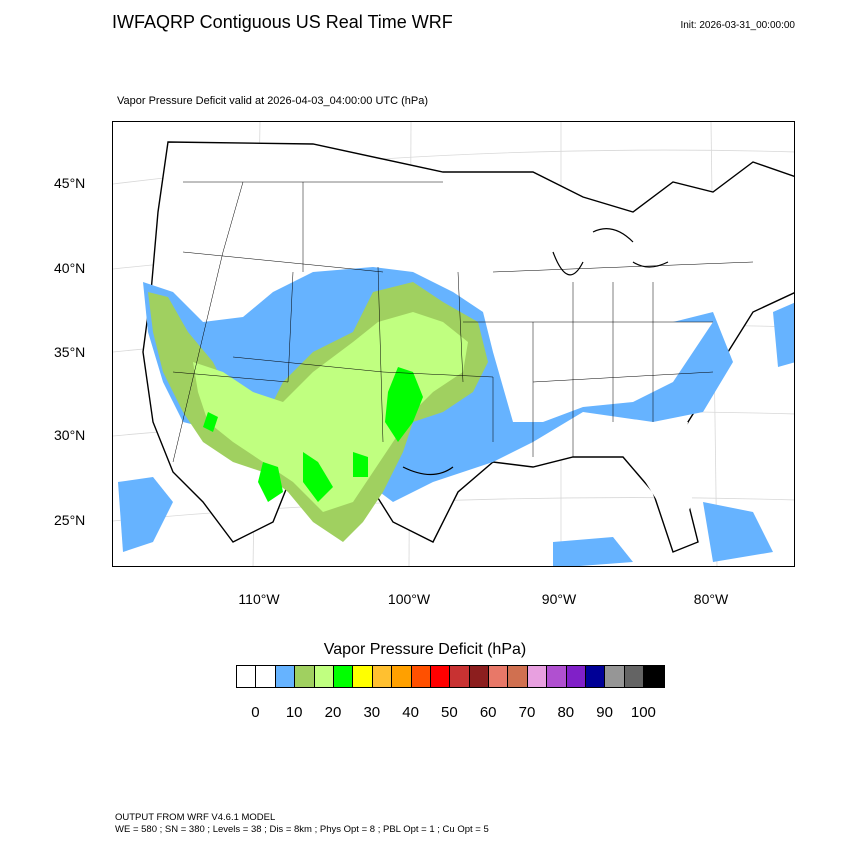  I want to click on colorbar, so click(450, 676).